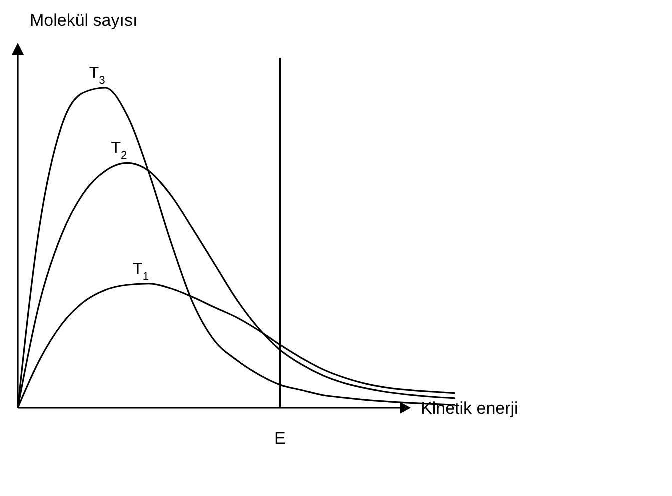  What do you see at coordinates (469, 408) in the screenshot?
I see `x-axis-title: Kinetik enerji` at bounding box center [469, 408].